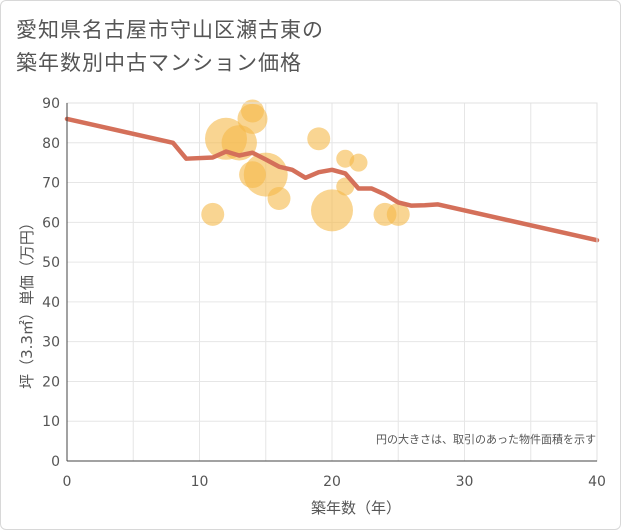 Image resolution: width=621 pixels, height=530 pixels. Describe the element at coordinates (305, 165) in the screenshot. I see `bubble-layer` at that location.